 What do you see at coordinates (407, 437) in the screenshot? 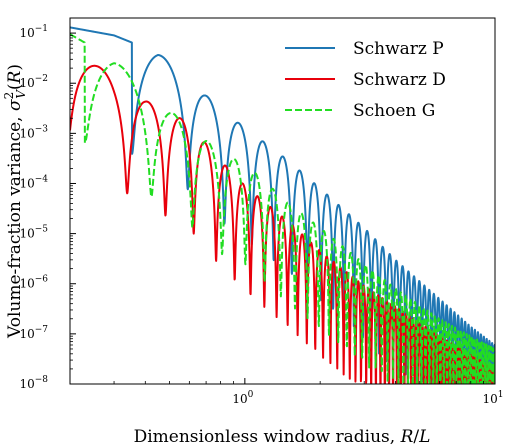
I see `x-label-math: R` at bounding box center [407, 437].